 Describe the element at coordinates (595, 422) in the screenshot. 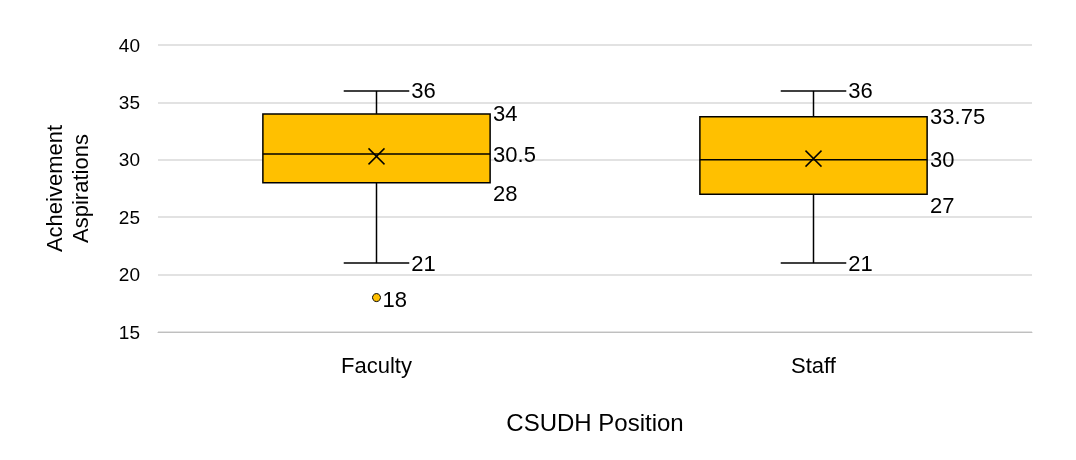

I see `x-axis-title: CSUDH Position` at that location.